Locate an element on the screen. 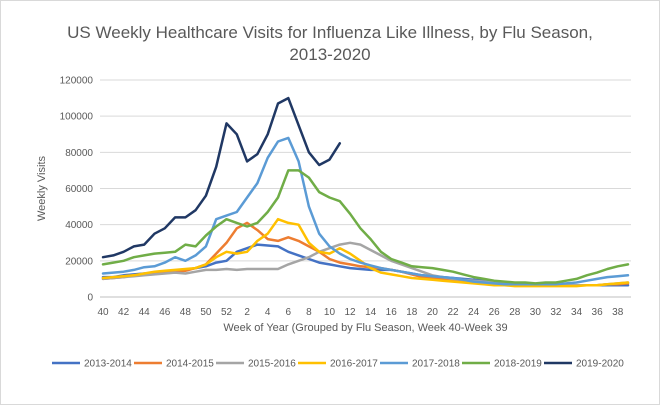  x-tick-label: 2 is located at coordinates (247, 312).